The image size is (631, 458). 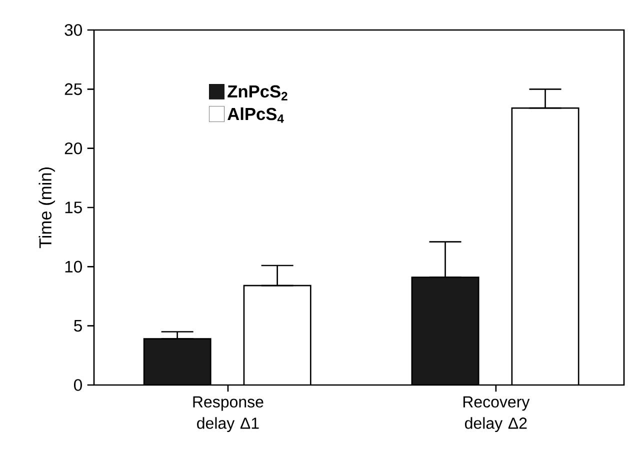 What do you see at coordinates (228, 414) in the screenshot?
I see `x-tick-label: Response delay Δ1` at bounding box center [228, 414].